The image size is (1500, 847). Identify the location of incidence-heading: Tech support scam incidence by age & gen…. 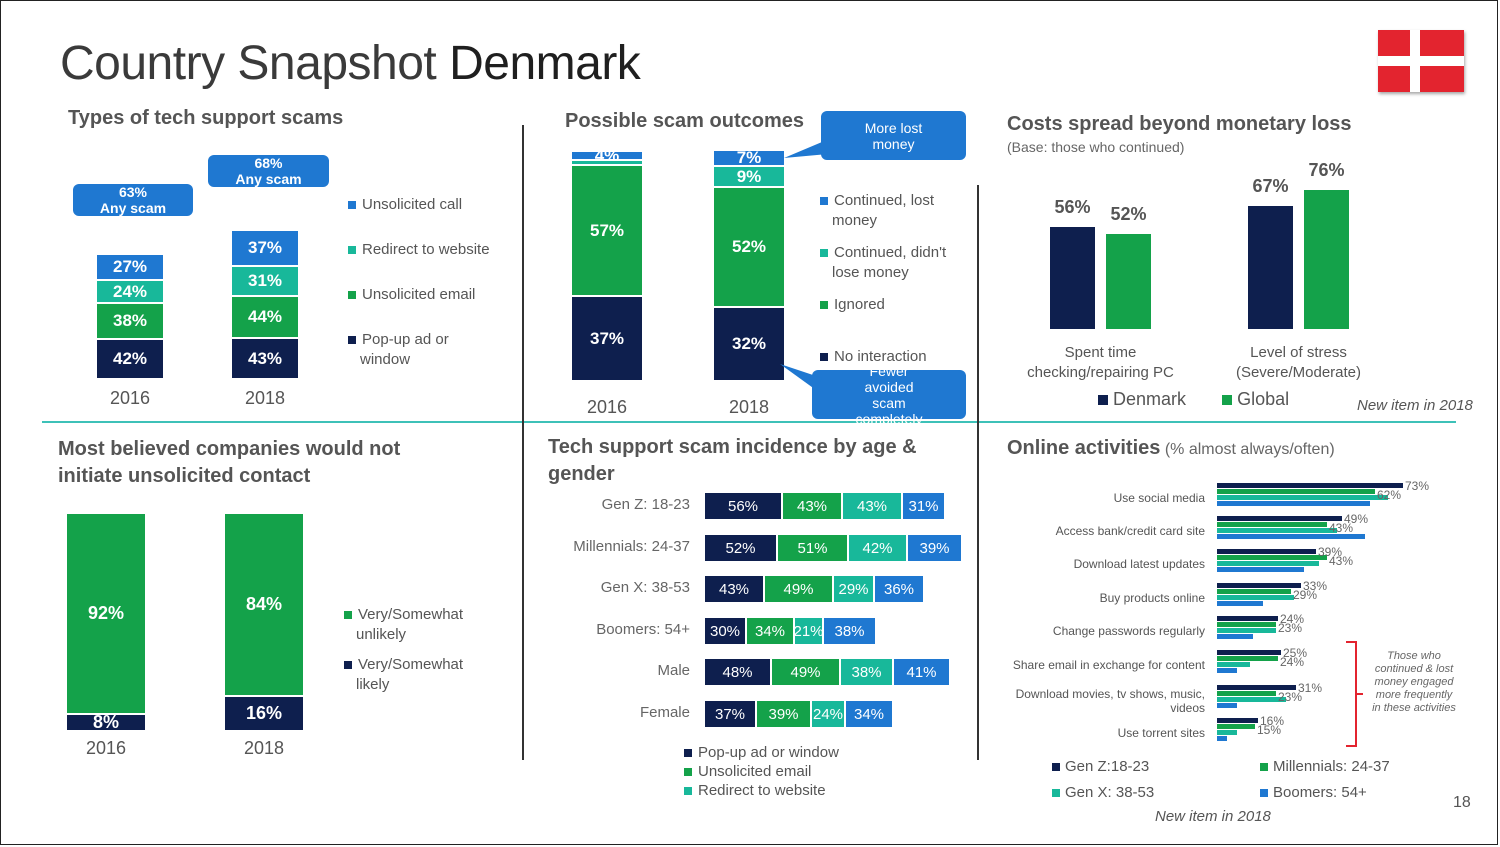
(732, 461).